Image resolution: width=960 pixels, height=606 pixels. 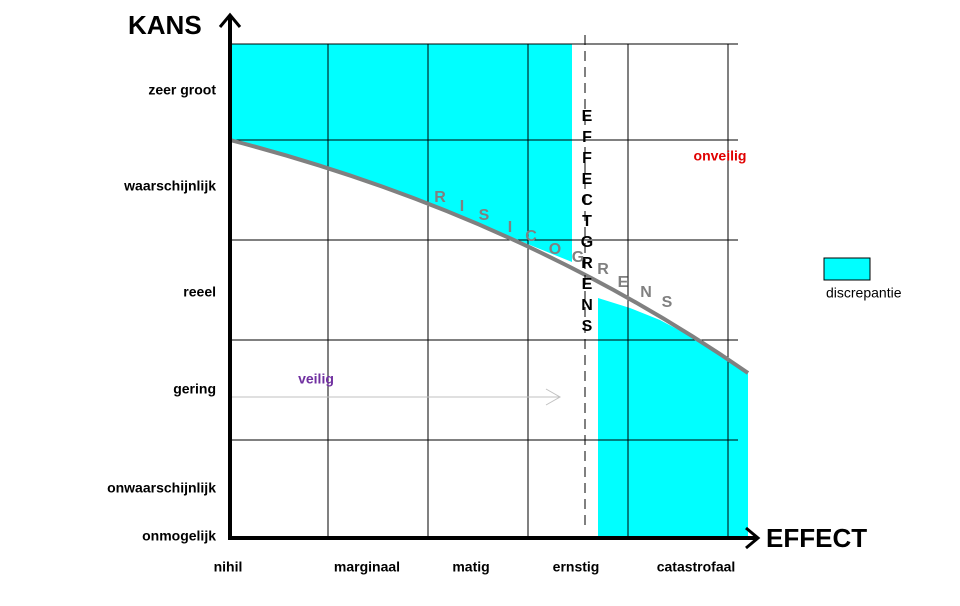 What do you see at coordinates (623, 282) in the screenshot?
I see `risk-boundary-letter: E` at bounding box center [623, 282].